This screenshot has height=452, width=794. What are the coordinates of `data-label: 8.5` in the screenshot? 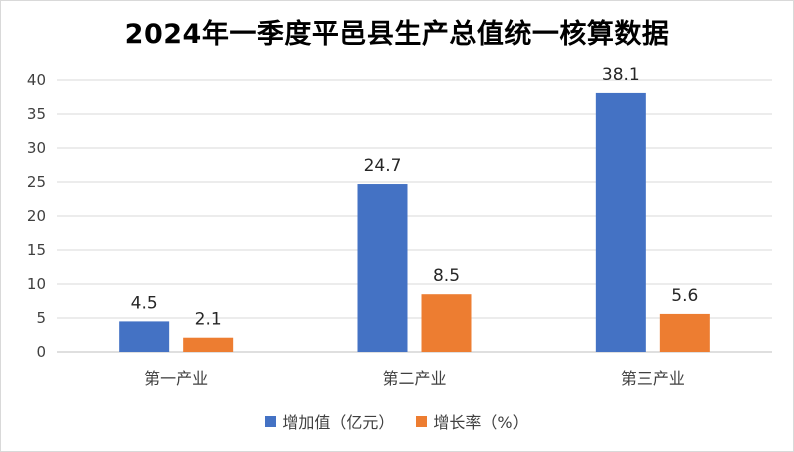 It's located at (446, 276).